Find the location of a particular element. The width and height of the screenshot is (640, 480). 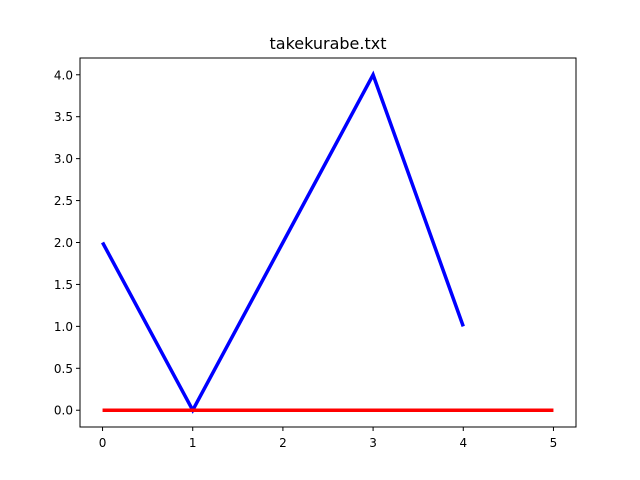

y-axis: 0.0 0.5 1.0 1.5 2.0 2.5 3.0 3.5 4.0 is located at coordinates (67, 243).